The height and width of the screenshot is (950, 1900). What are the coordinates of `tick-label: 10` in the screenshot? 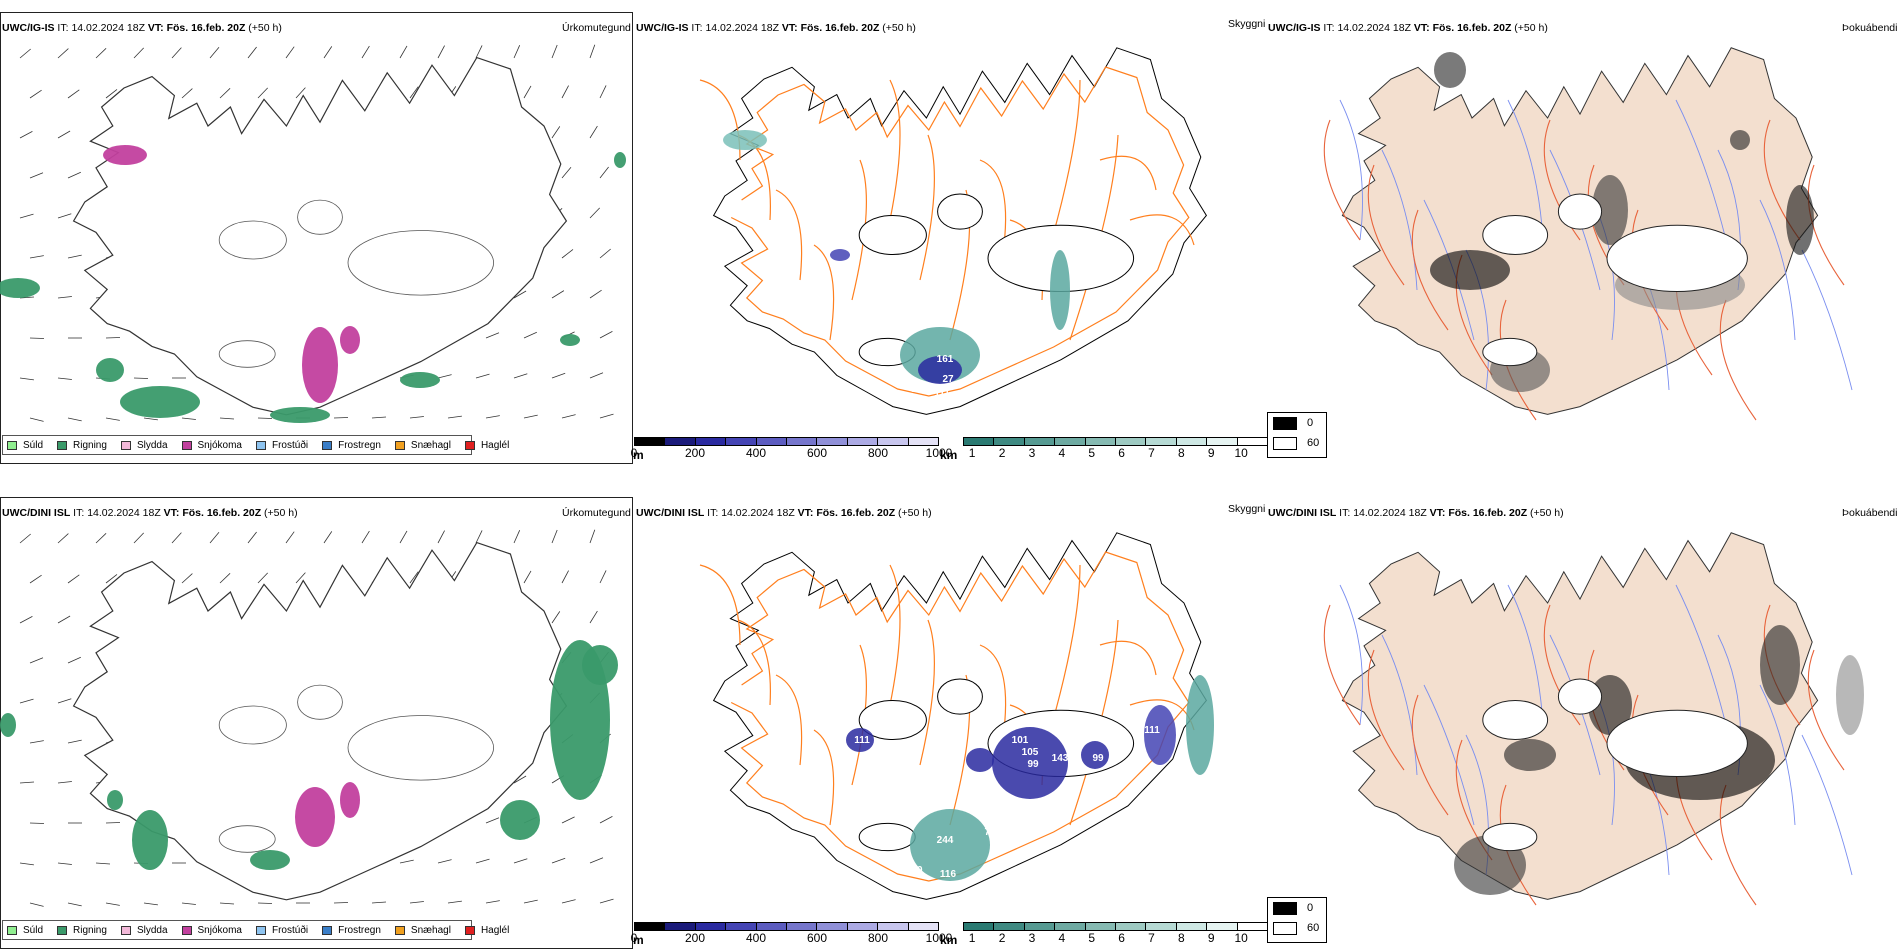 It's located at (1241, 453).